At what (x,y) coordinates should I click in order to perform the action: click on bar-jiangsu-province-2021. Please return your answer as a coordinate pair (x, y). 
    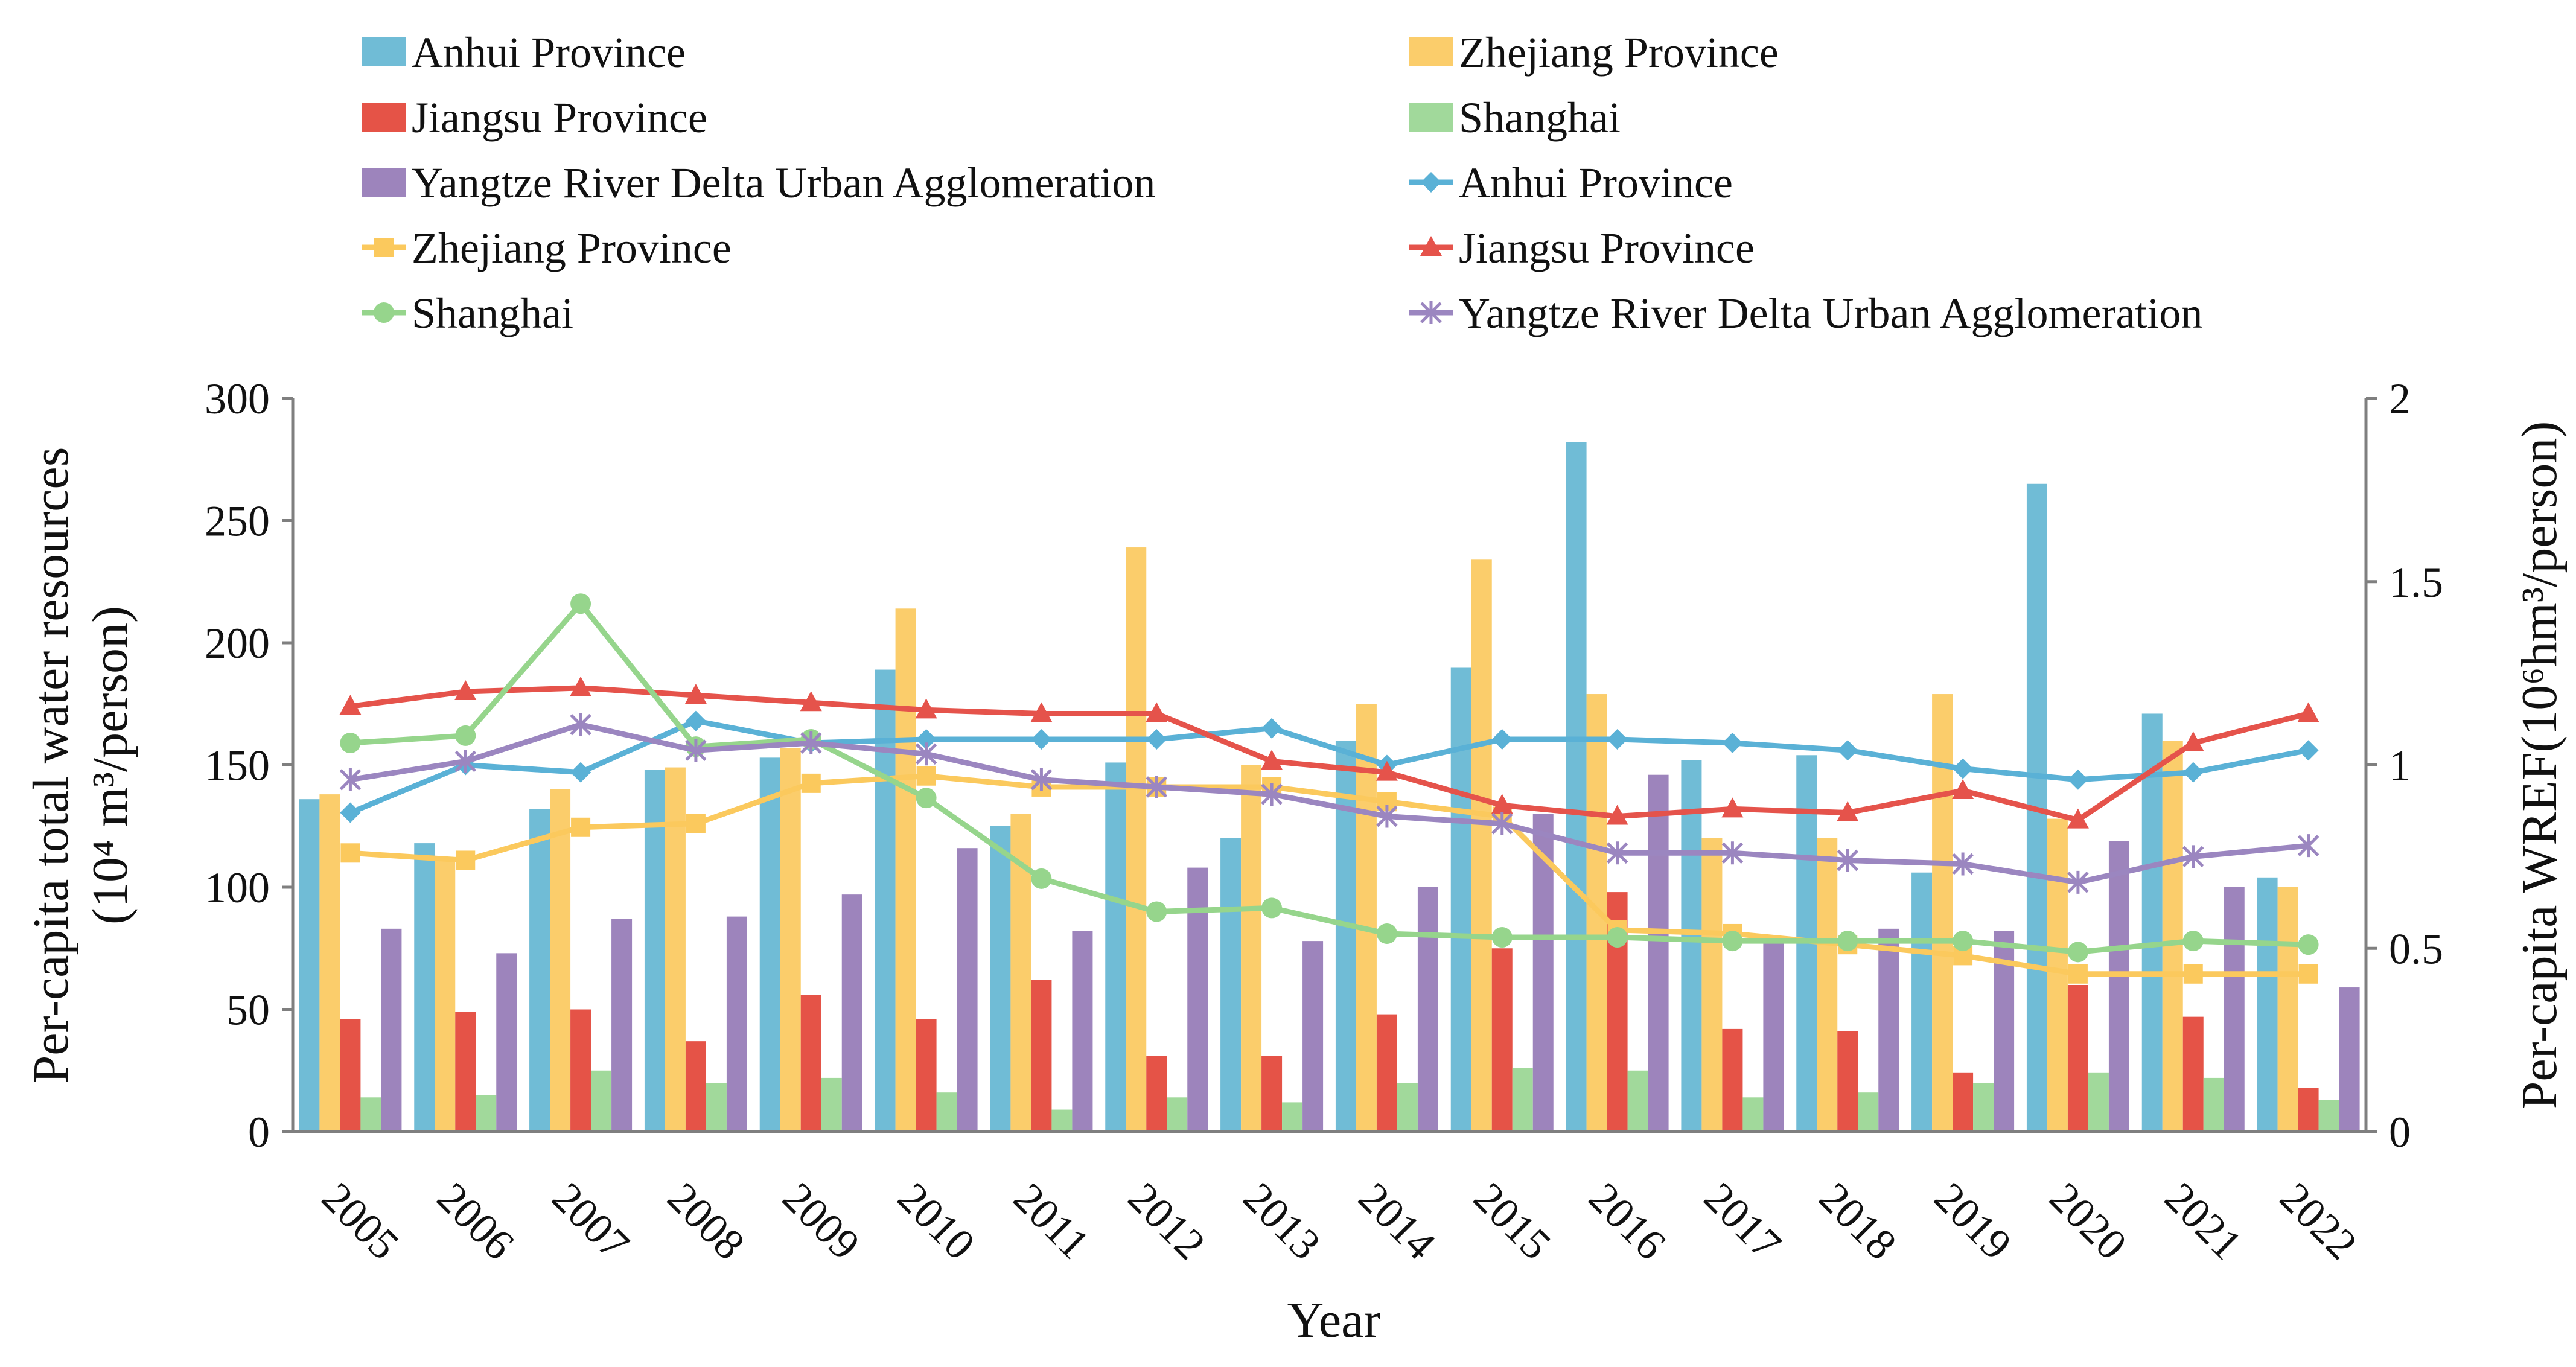
    Looking at the image, I should click on (2193, 1074).